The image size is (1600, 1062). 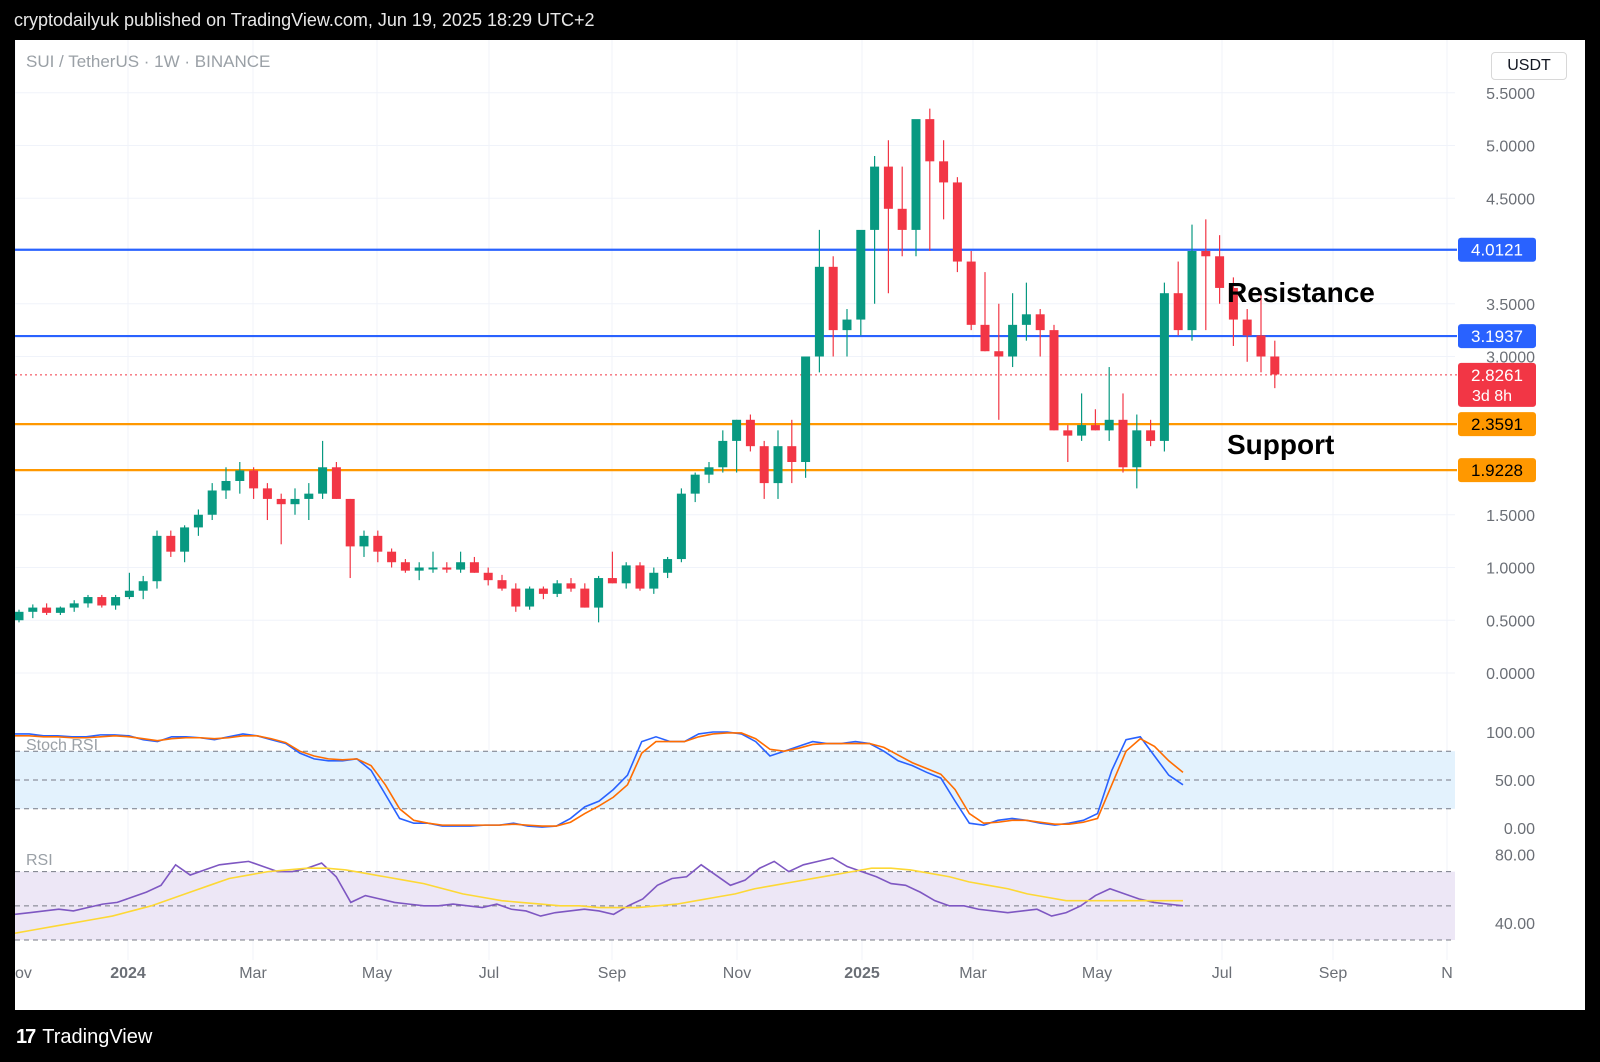 I want to click on countdown-label: 3d 8h, so click(x=1492, y=396).